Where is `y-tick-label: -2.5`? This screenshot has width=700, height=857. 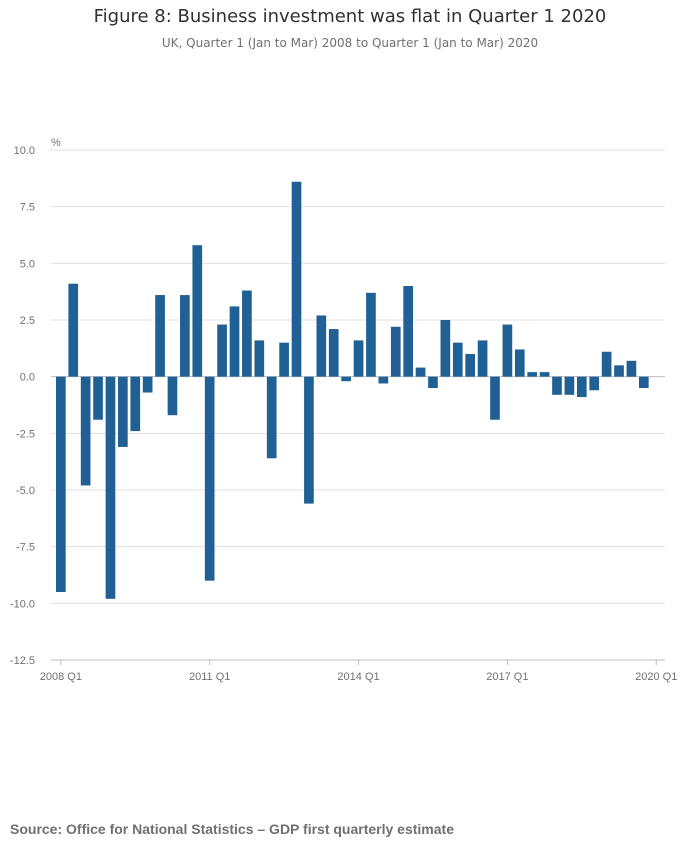
y-tick-label: -2.5 is located at coordinates (25, 434).